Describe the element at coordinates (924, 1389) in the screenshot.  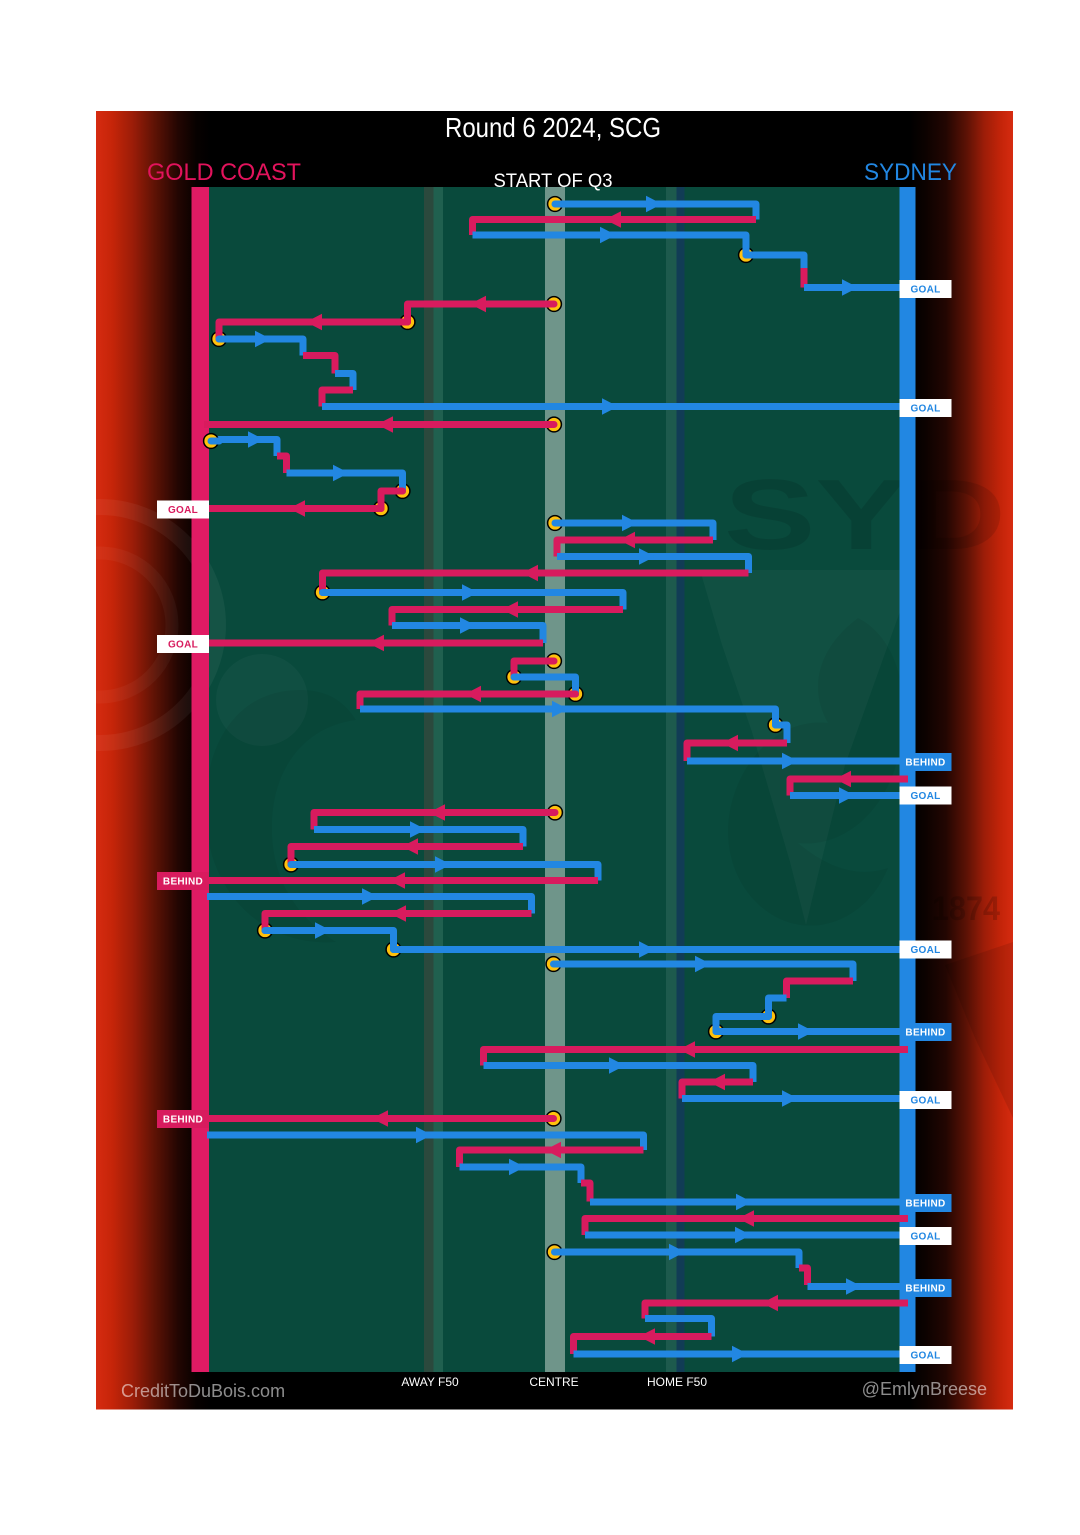
I see `svg-text: @EmlynBreese` at that location.